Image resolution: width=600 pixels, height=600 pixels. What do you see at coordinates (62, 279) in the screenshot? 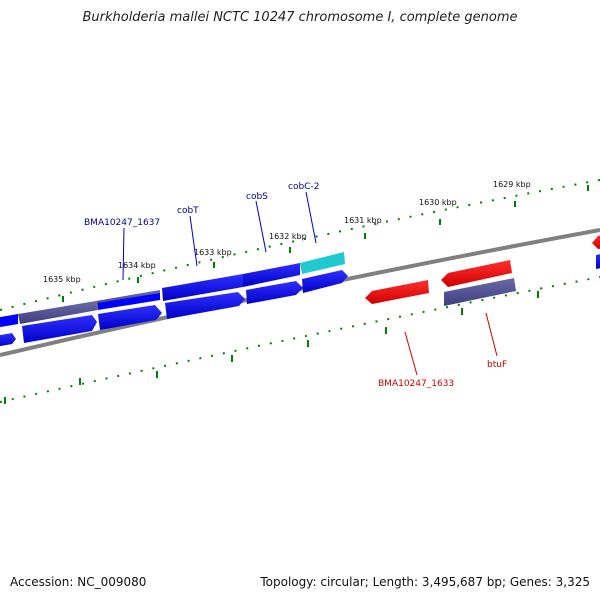
I see `scale-label: 1635 kbp` at bounding box center [62, 279].